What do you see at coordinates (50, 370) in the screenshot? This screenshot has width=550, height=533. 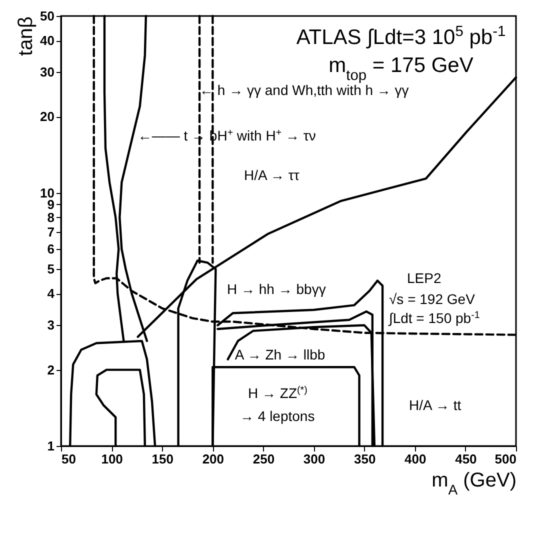 I see `y-tick-label: 2` at bounding box center [50, 370].